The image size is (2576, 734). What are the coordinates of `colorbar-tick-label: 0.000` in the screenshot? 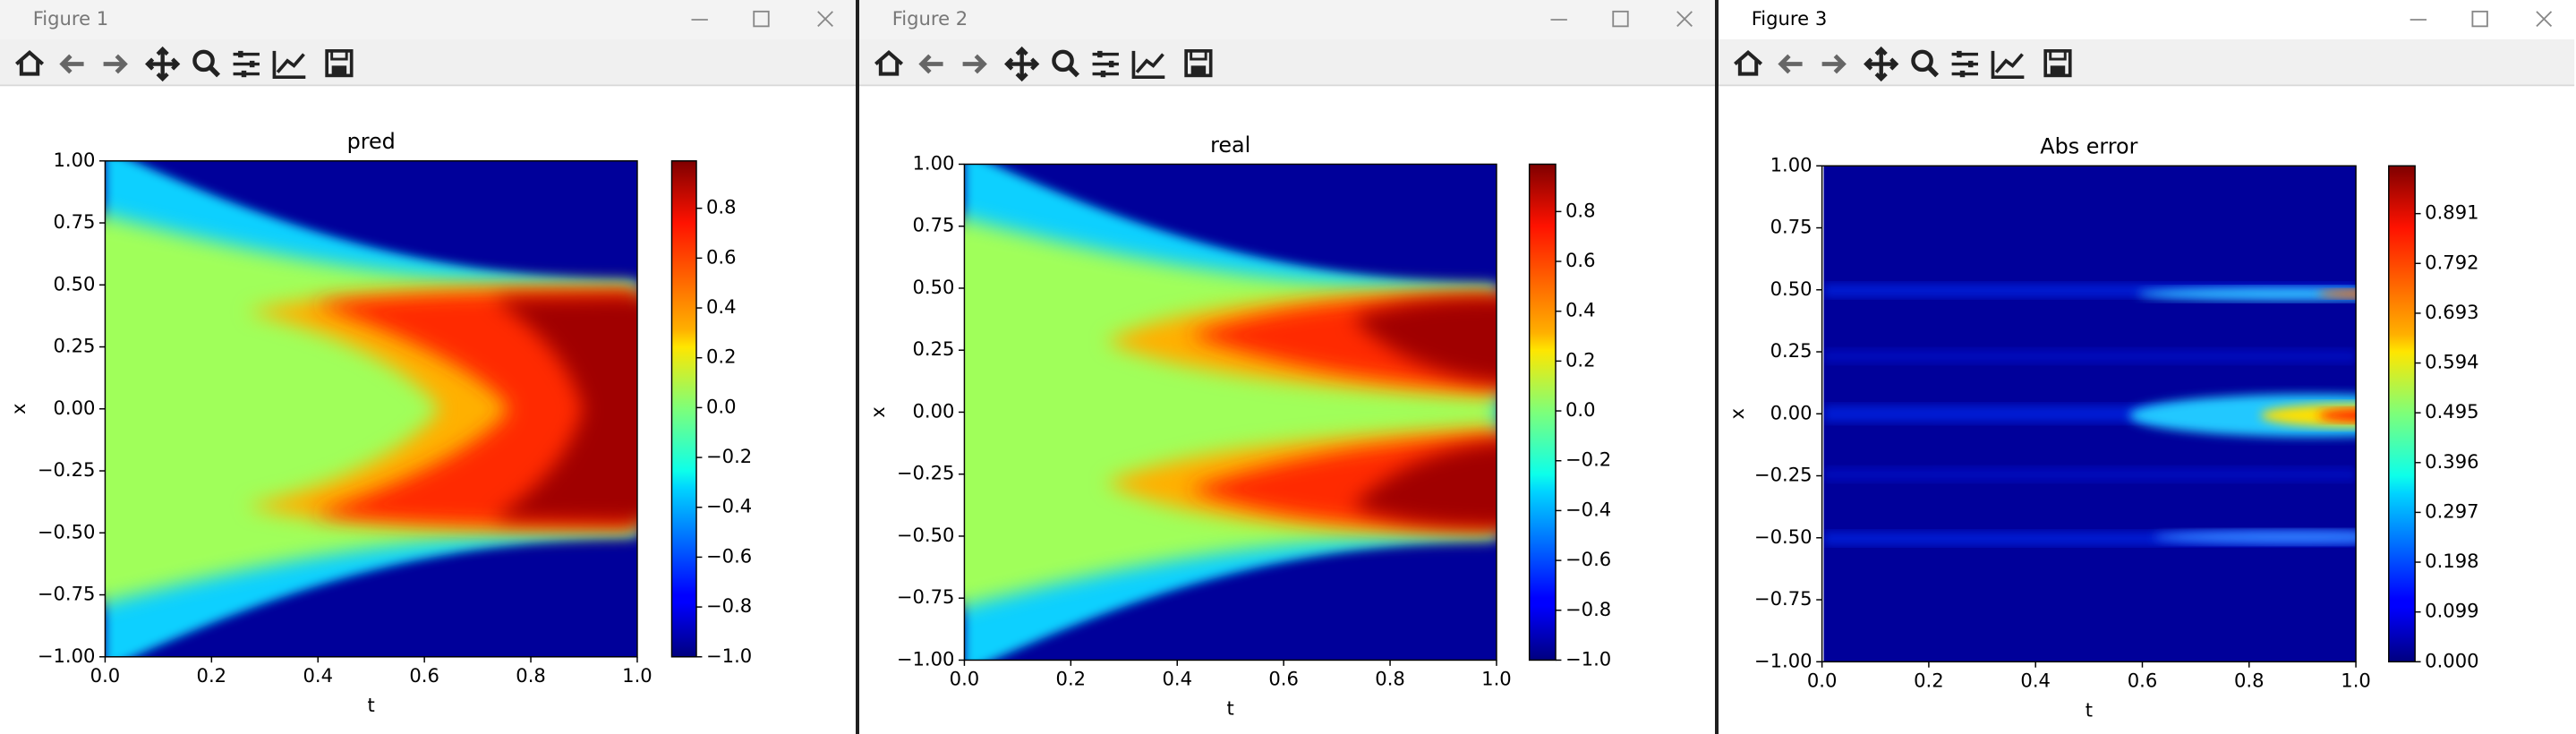 It's located at (2451, 660).